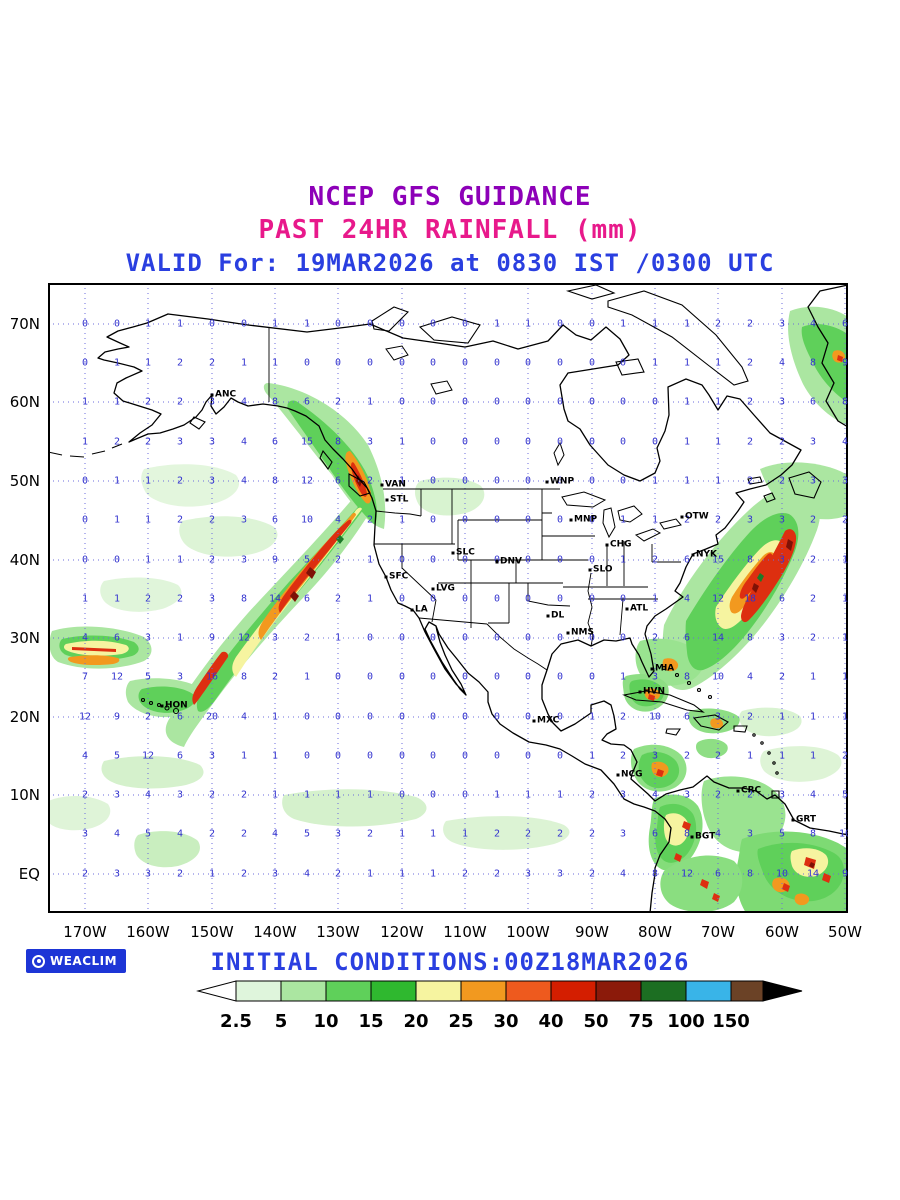 The width and height of the screenshot is (900, 1200). Describe the element at coordinates (533, 443) in the screenshot. I see `great-lakes` at that location.